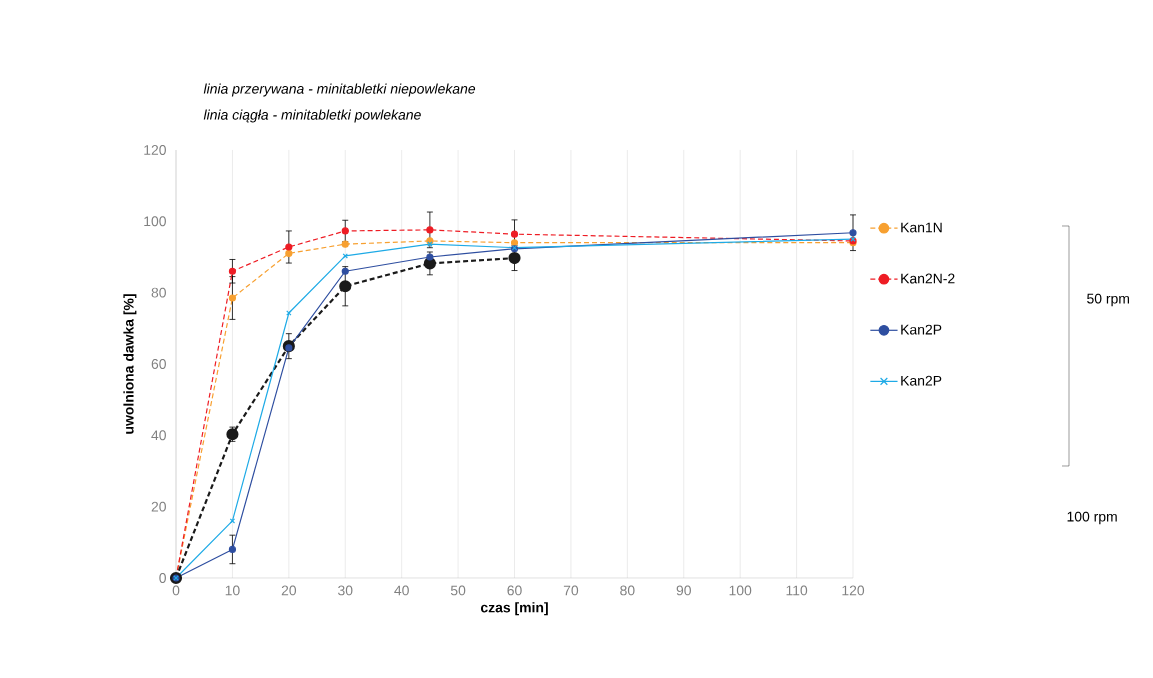 Image resolution: width=1153 pixels, height=678 pixels. I want to click on text: 100 rpm, so click(1092, 518).